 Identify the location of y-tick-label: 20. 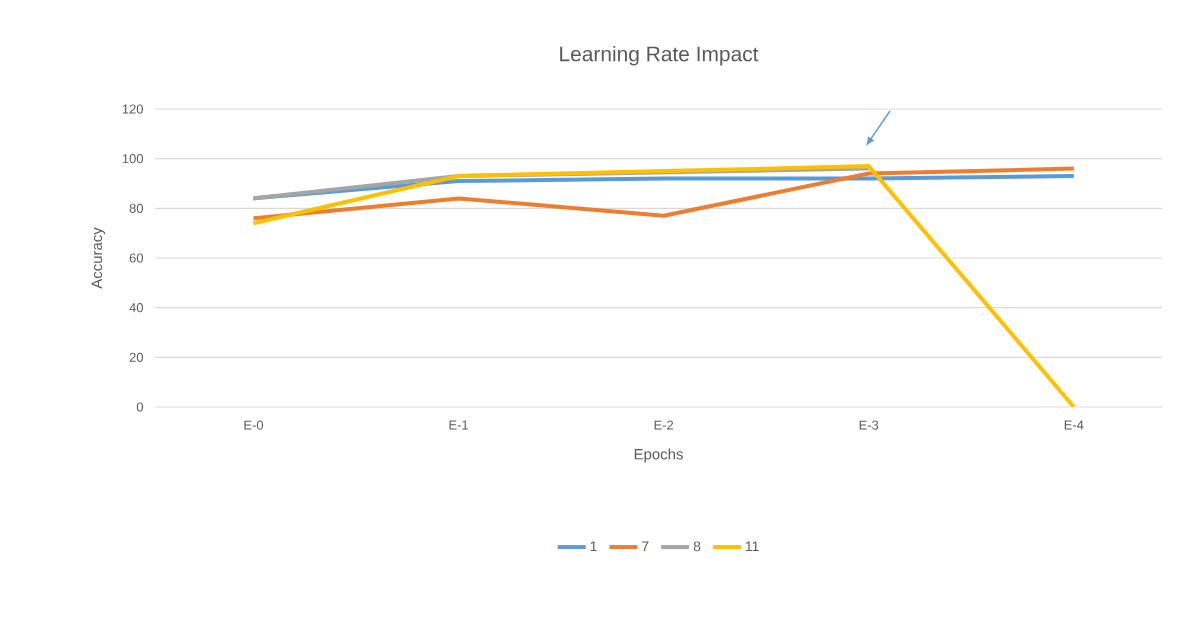
(136, 357).